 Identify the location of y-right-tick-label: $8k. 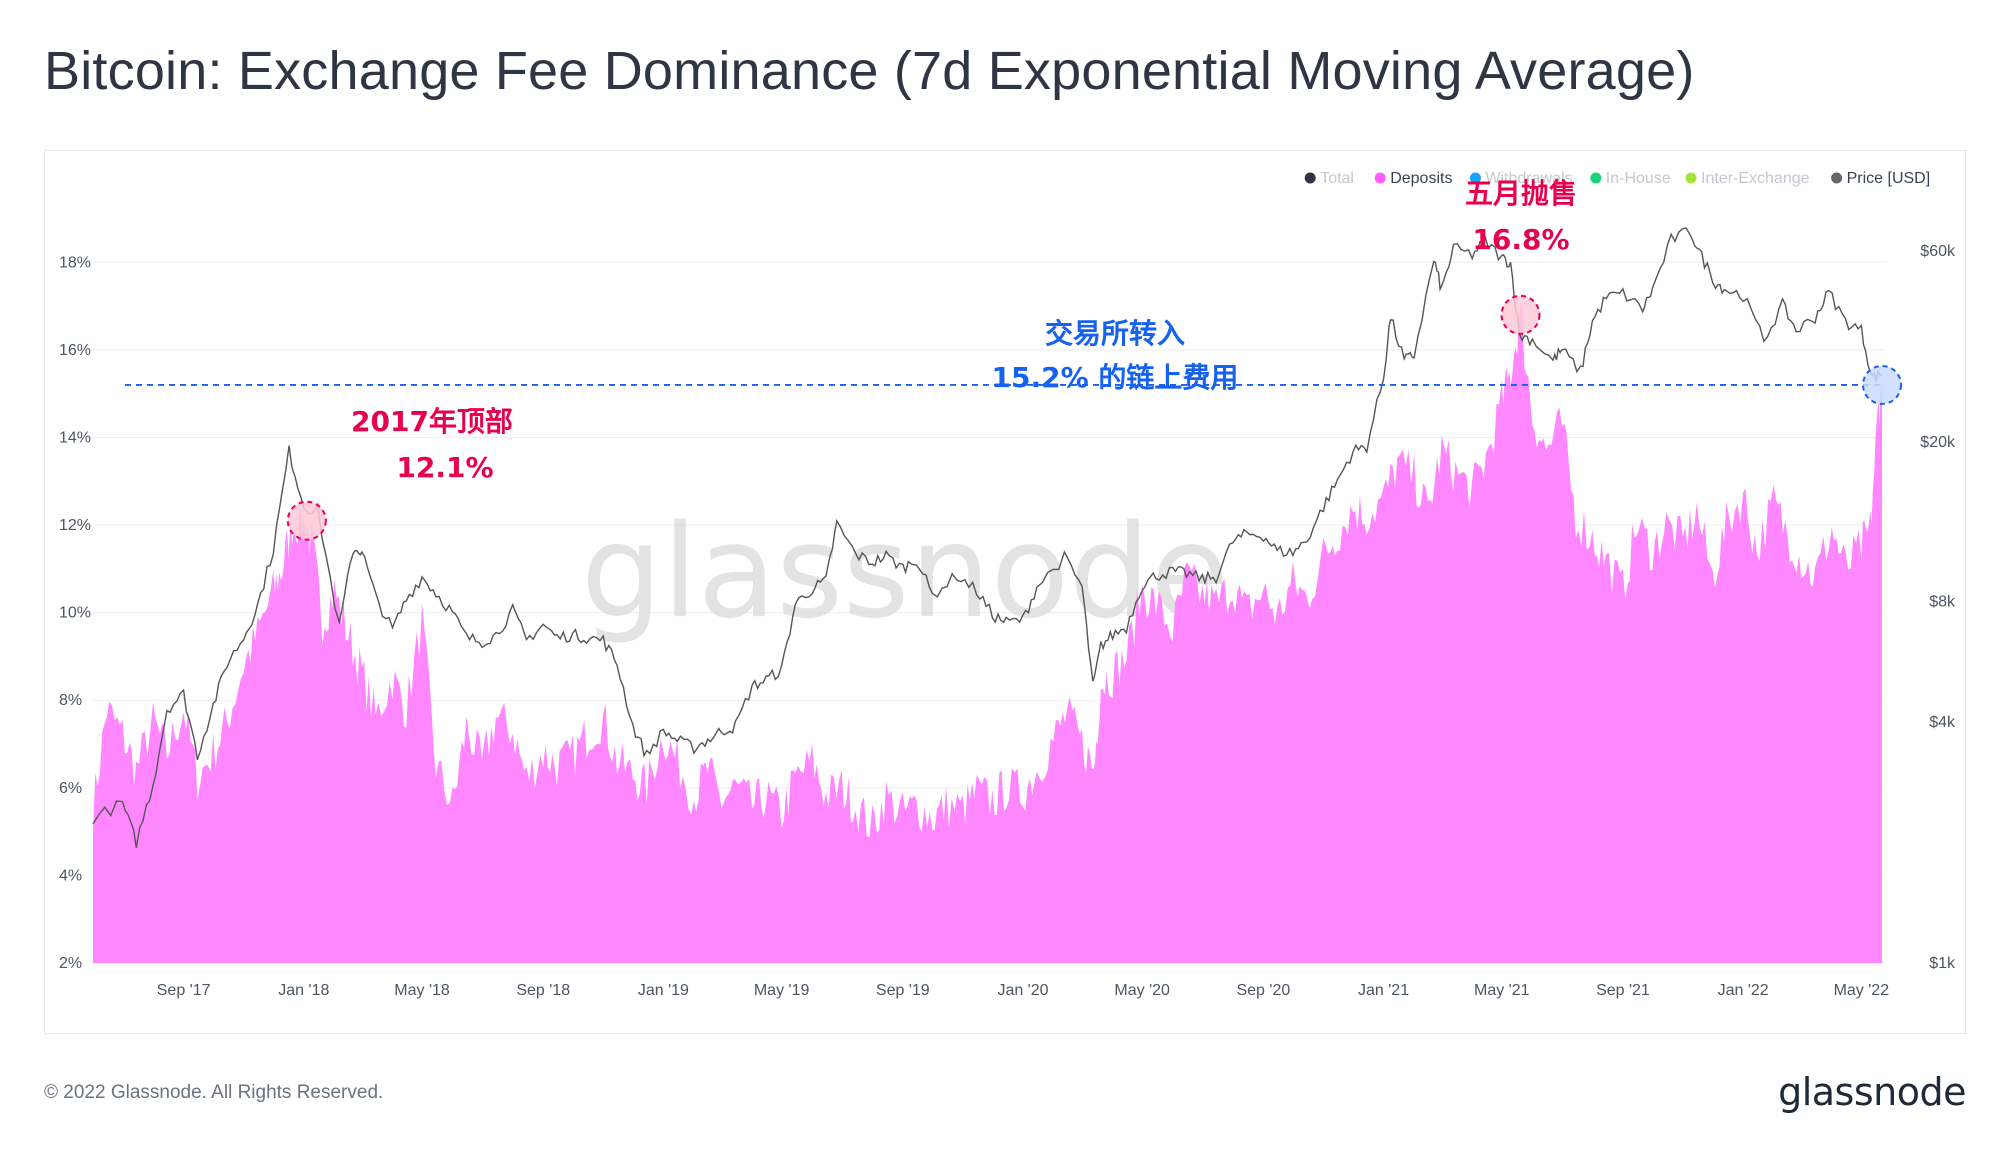
(1942, 601).